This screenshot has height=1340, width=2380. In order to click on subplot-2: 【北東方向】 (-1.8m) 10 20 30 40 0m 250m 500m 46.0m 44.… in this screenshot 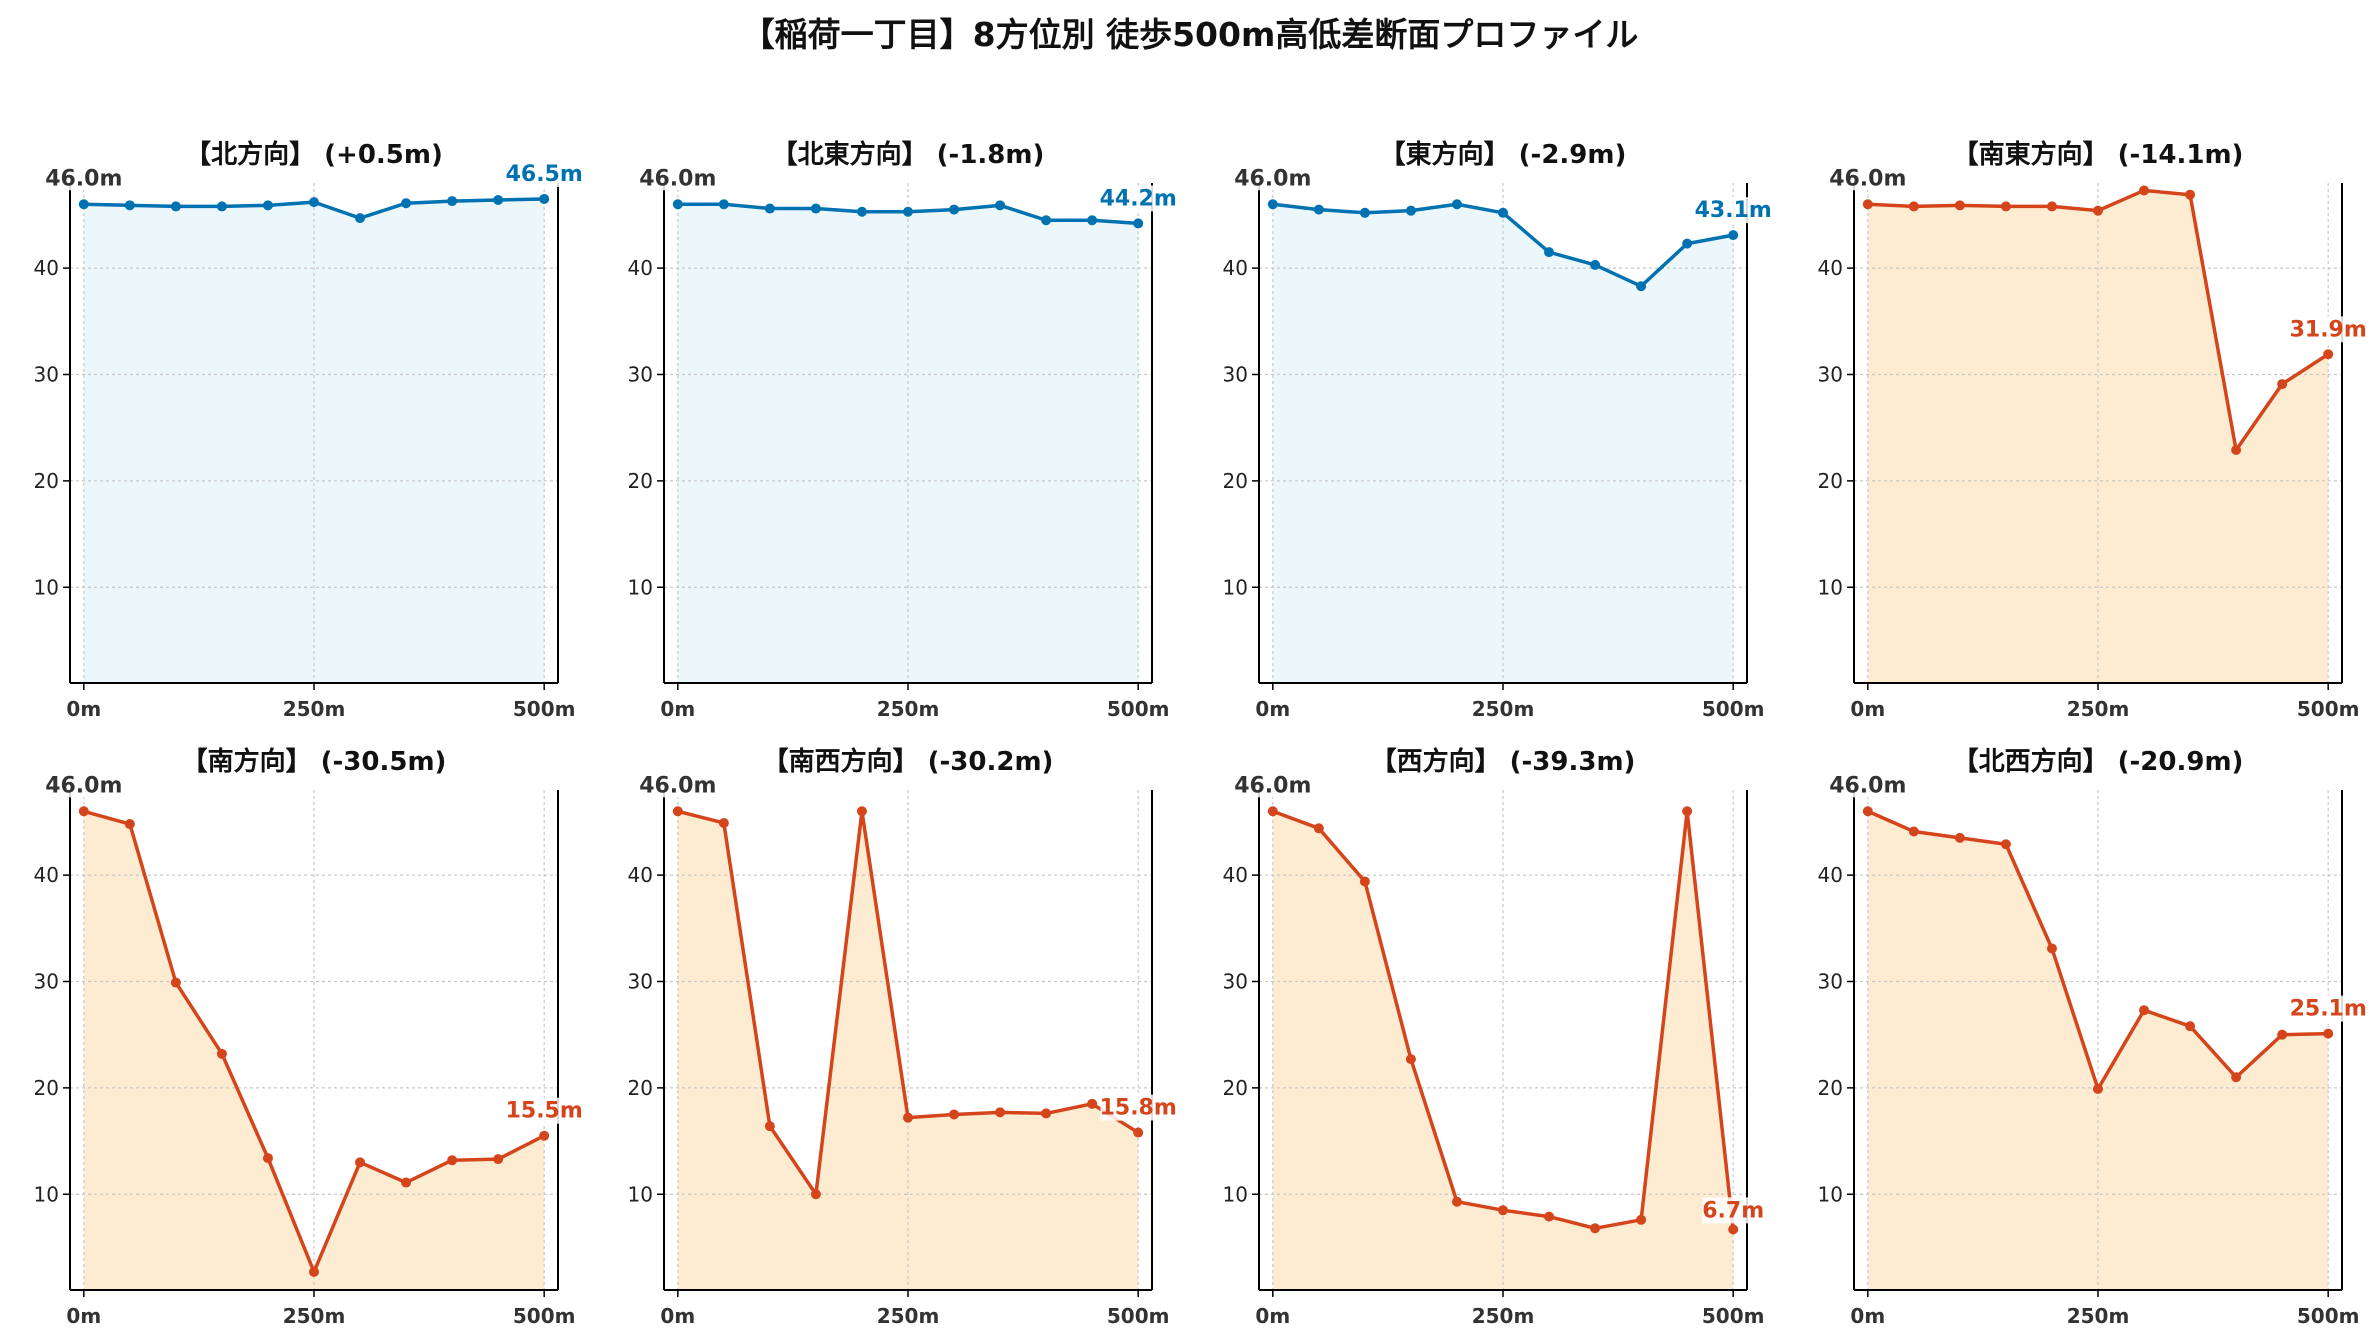, I will do `click(902, 430)`.